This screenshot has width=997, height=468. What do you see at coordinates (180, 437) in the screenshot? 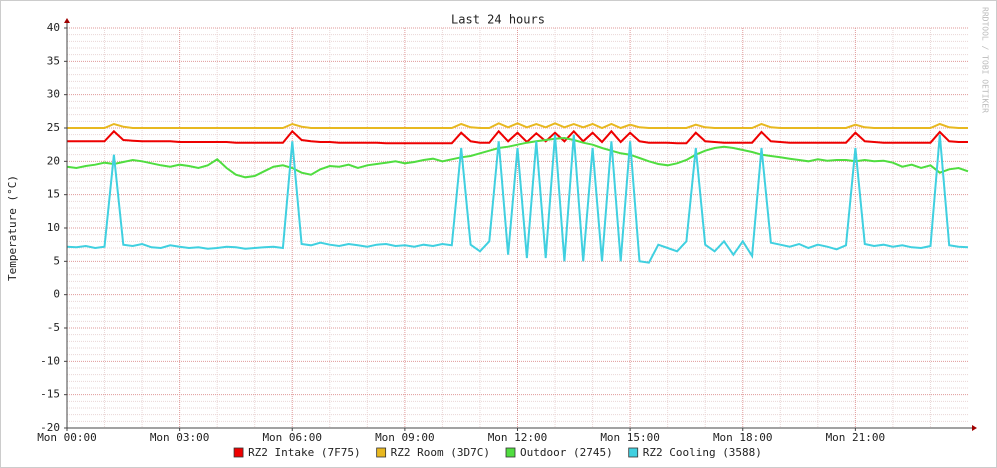
I see `x-tick-label: Mon 03:00` at bounding box center [180, 437].